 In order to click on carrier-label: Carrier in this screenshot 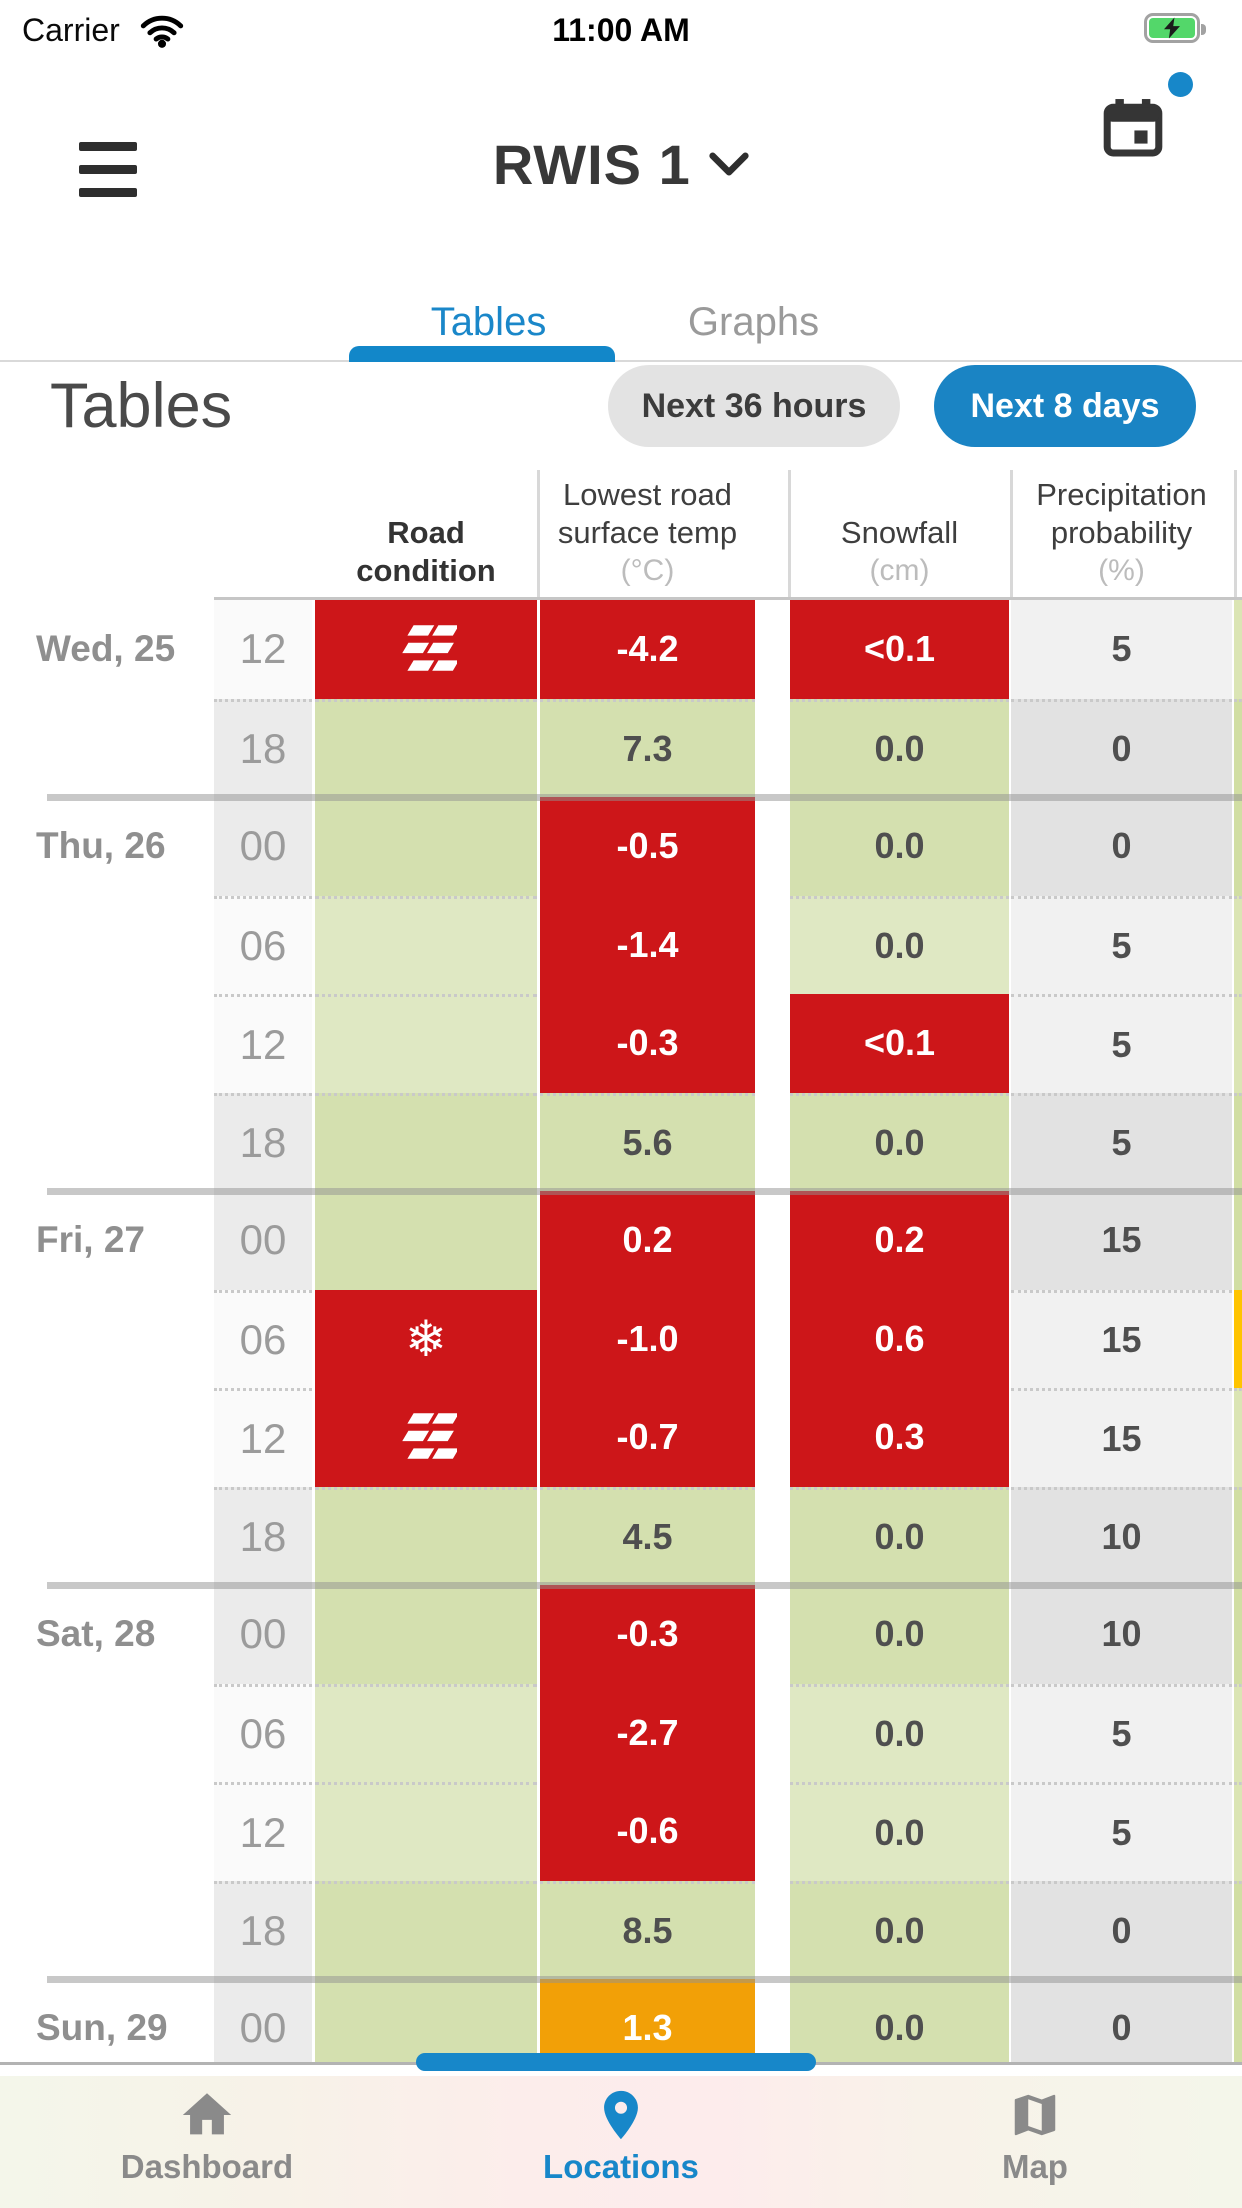, I will do `click(71, 30)`.